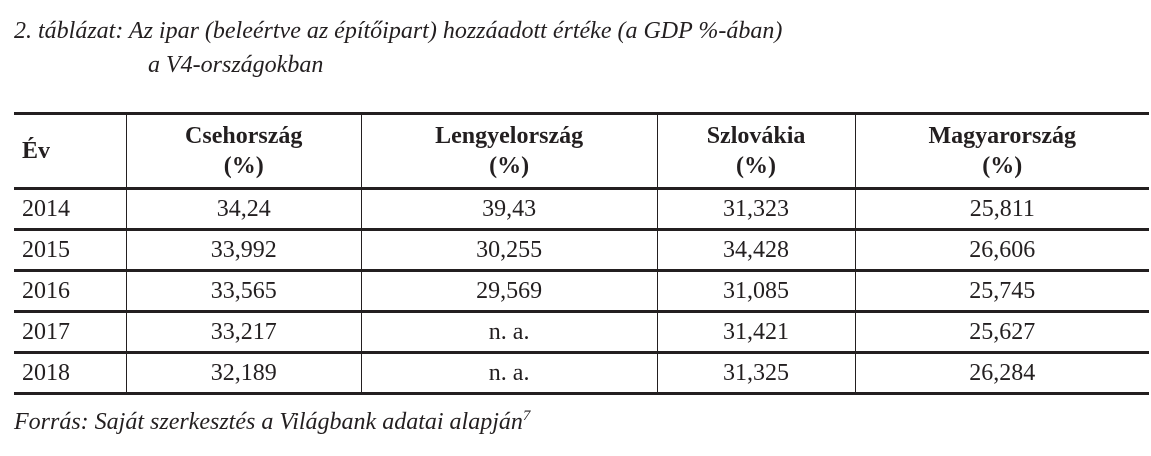  I want to click on value-cell: 25,745, so click(1001, 291).